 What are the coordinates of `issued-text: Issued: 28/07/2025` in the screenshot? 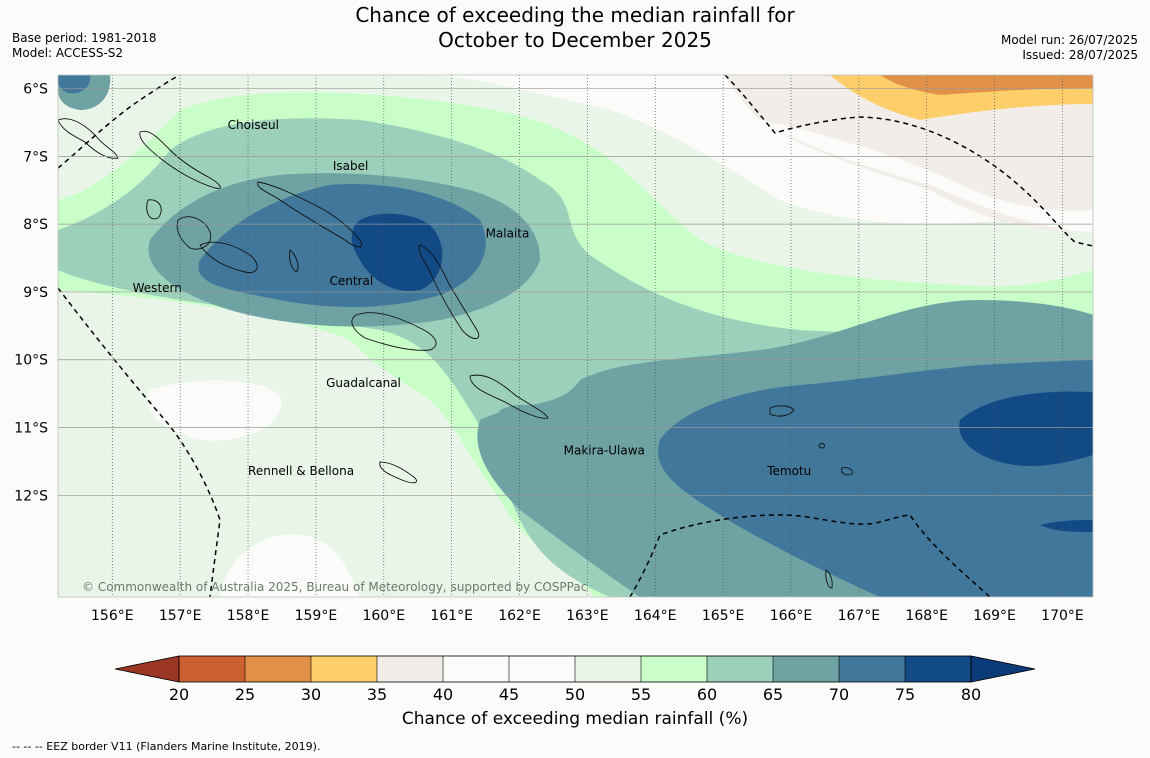 It's located at (1080, 55).